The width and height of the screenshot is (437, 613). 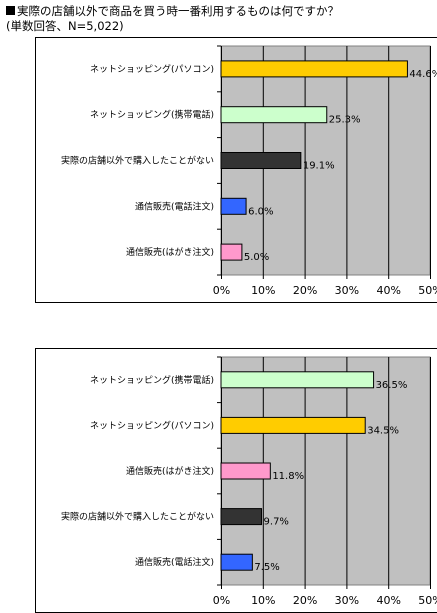 I want to click on title-line: 実際の店舗以外で商品を買う時一番利用するものは何ですか？, so click(x=172, y=11).